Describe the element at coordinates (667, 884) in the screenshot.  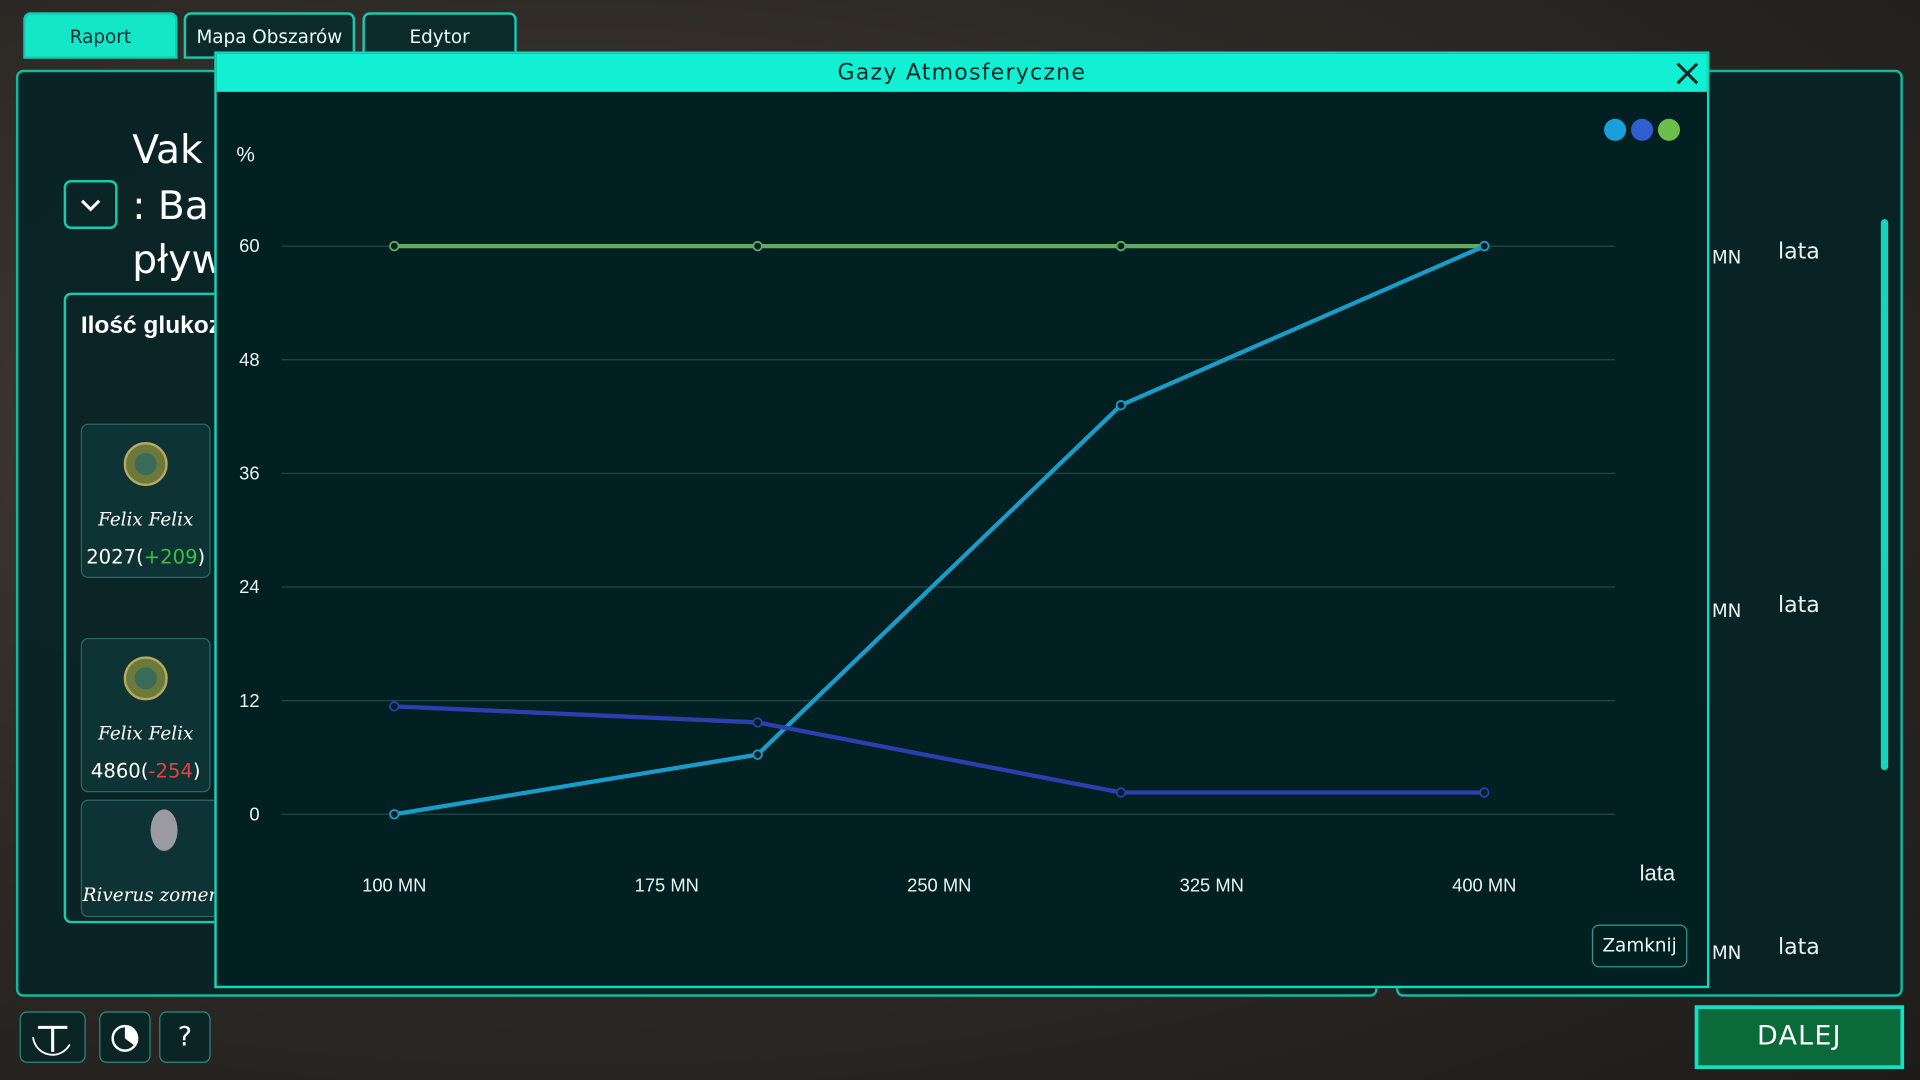
I see `x-tick-label: 175 MN` at that location.